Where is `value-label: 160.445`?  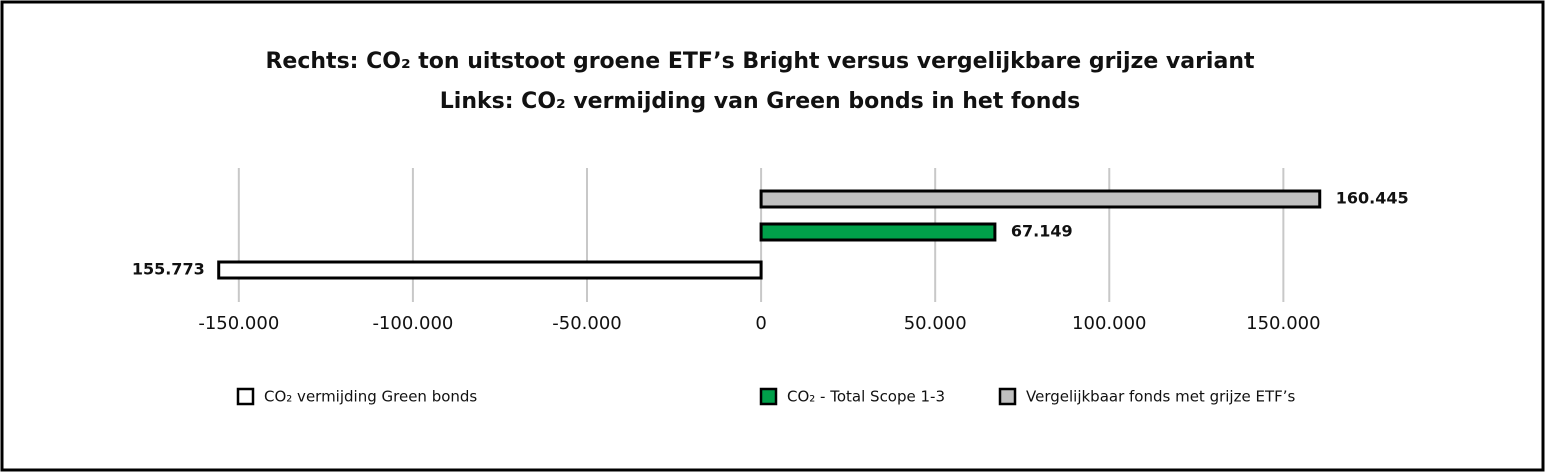 value-label: 160.445 is located at coordinates (1372, 198).